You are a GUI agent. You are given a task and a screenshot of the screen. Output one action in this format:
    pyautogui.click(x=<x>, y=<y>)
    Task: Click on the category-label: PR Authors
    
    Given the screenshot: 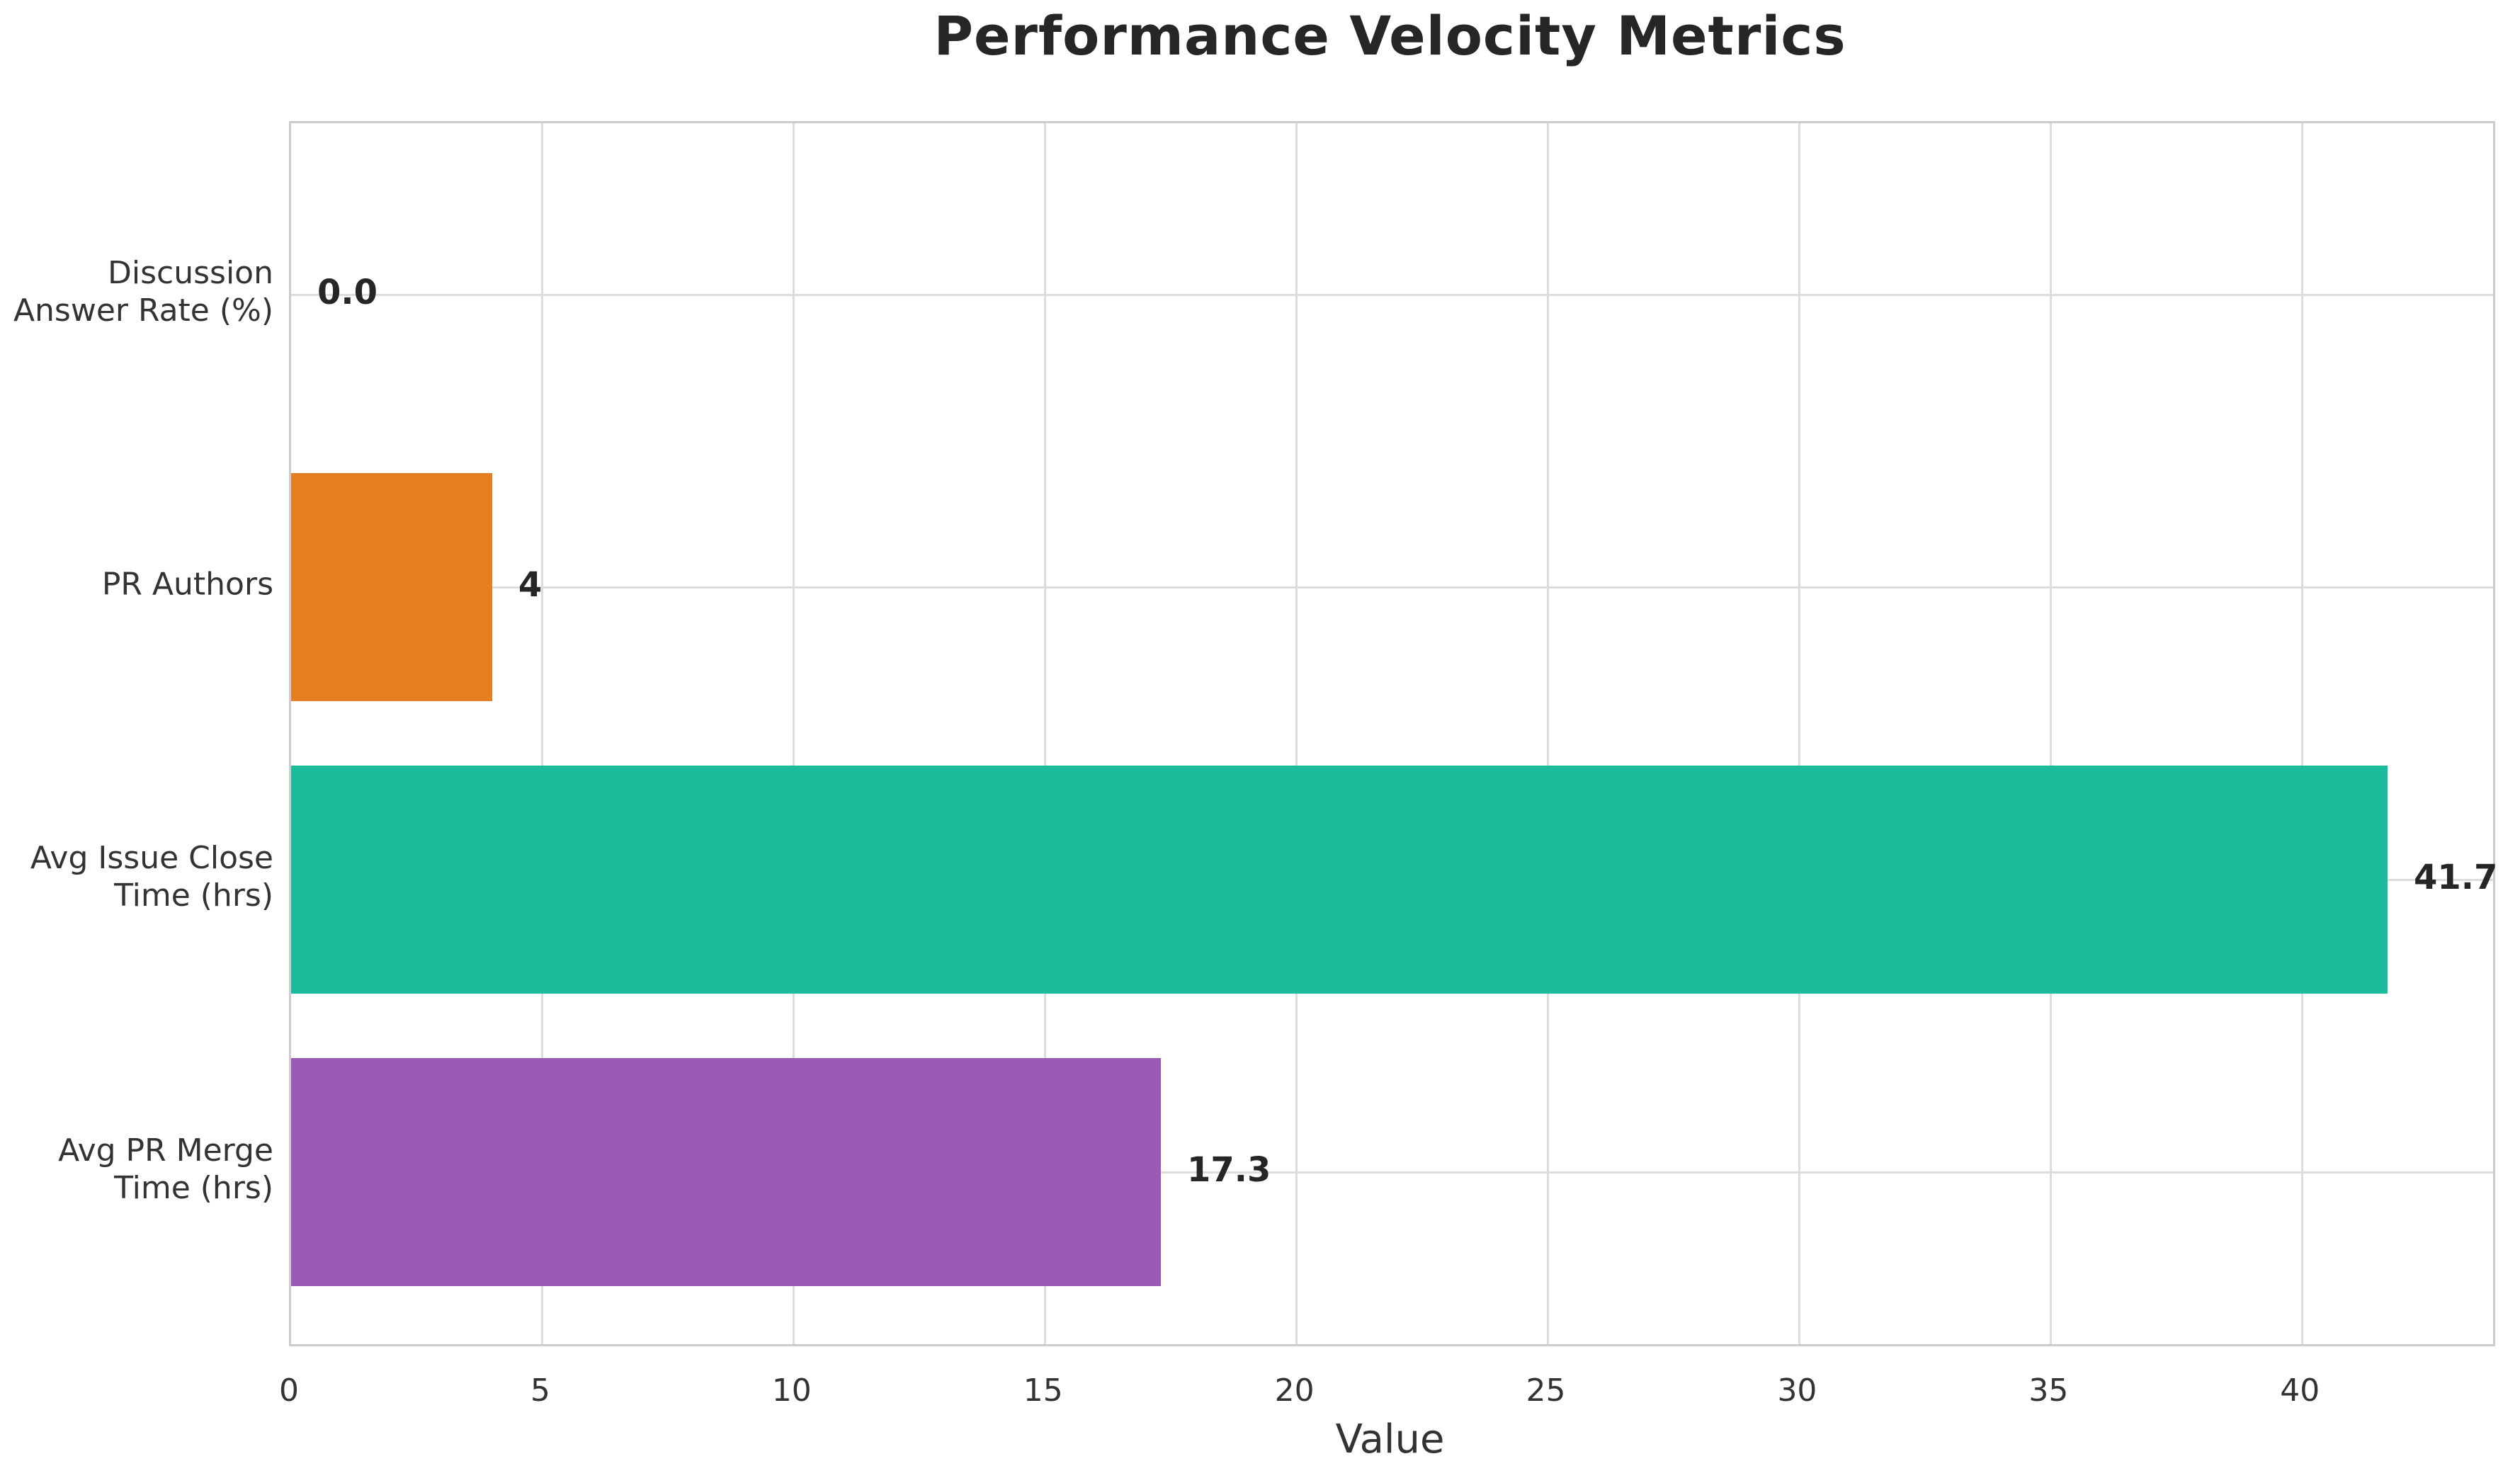 What is the action you would take?
    pyautogui.click(x=187, y=584)
    